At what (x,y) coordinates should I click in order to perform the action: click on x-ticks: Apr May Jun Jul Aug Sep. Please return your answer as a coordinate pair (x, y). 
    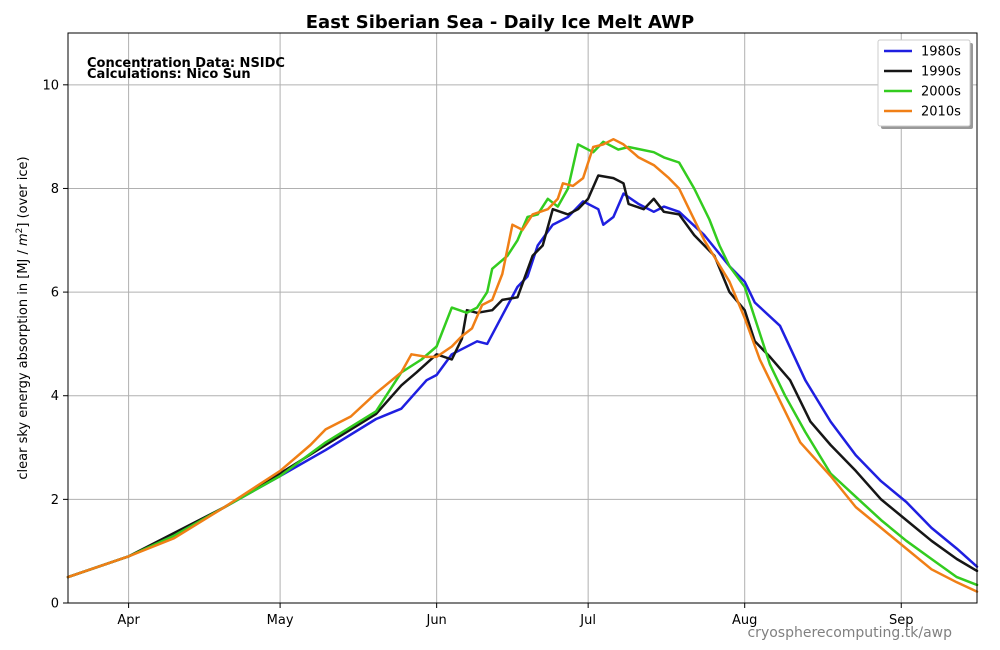
    Looking at the image, I should click on (515, 615).